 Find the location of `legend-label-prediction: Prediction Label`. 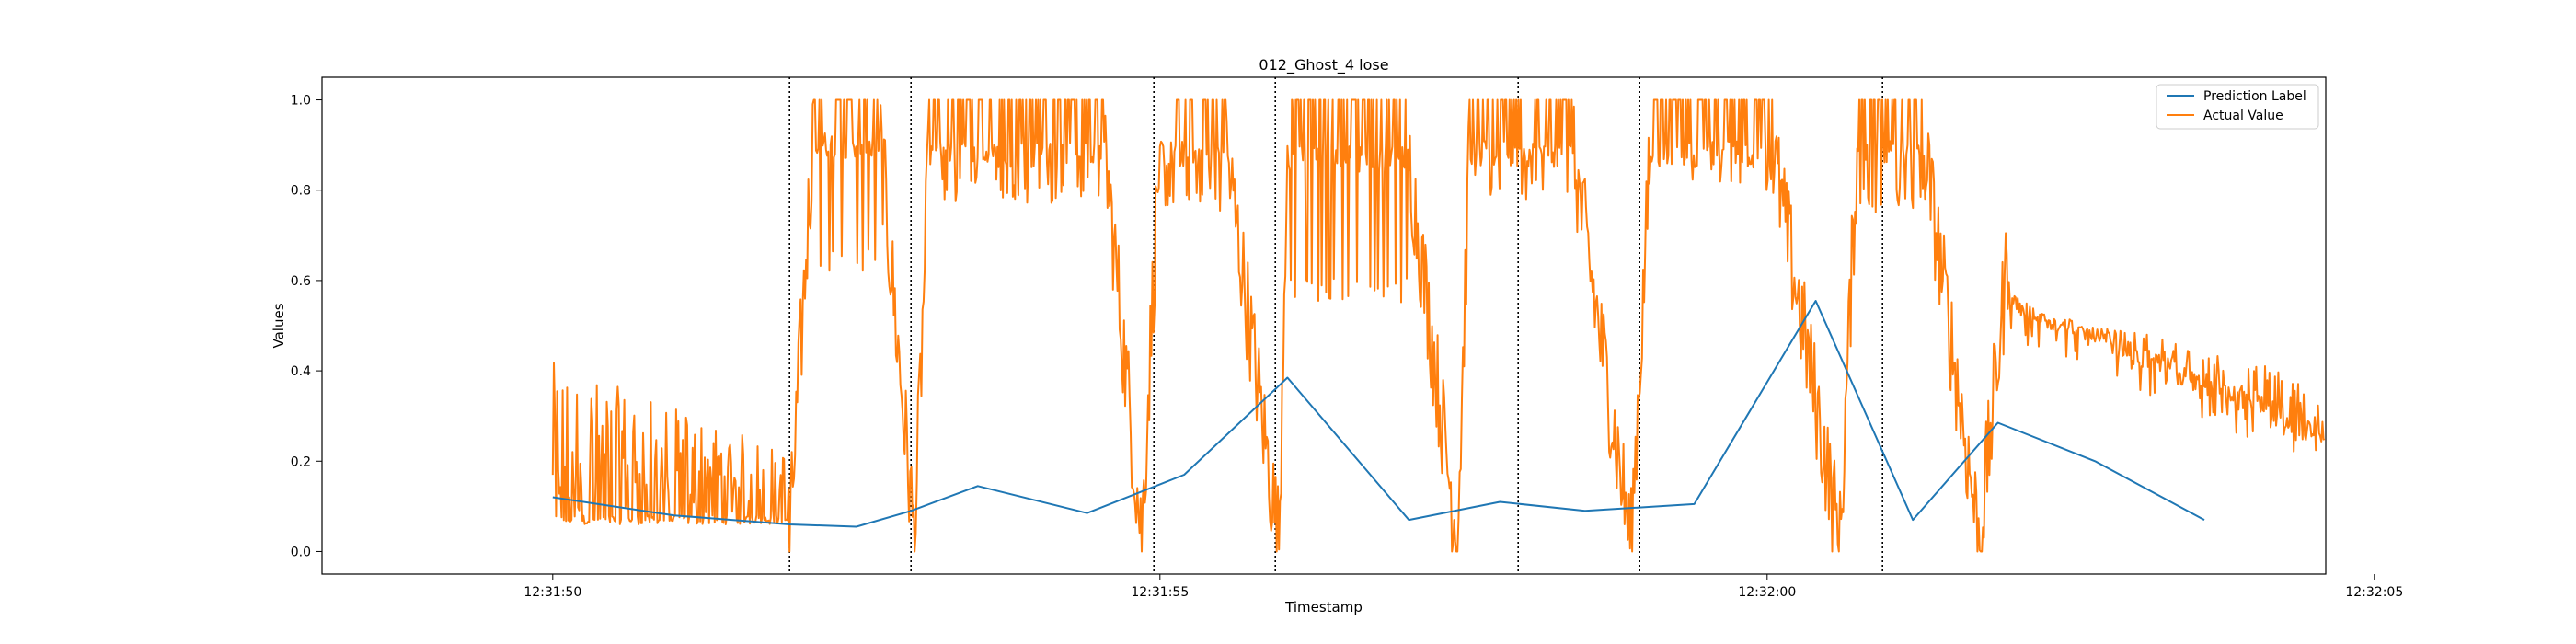

legend-label-prediction: Prediction Label is located at coordinates (2254, 96).